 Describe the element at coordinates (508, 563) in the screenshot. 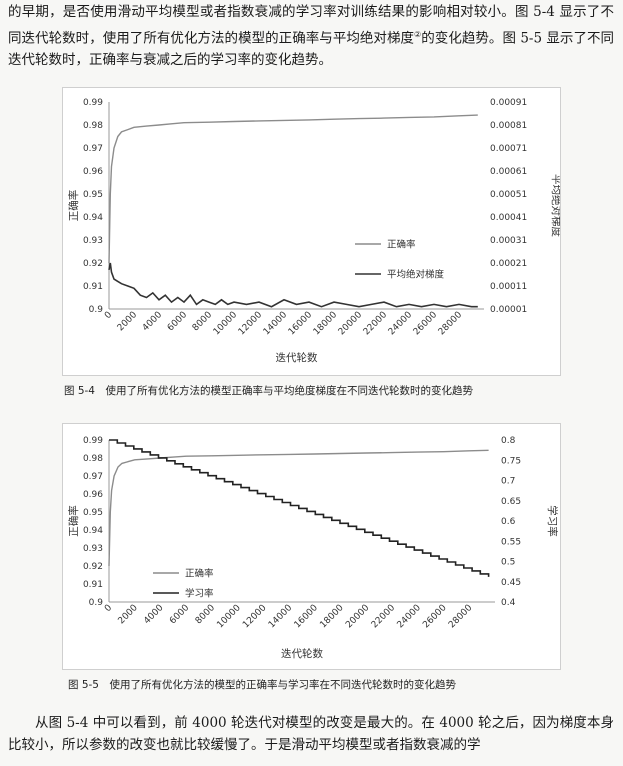

I see `y2-tick-label: 0.5` at that location.